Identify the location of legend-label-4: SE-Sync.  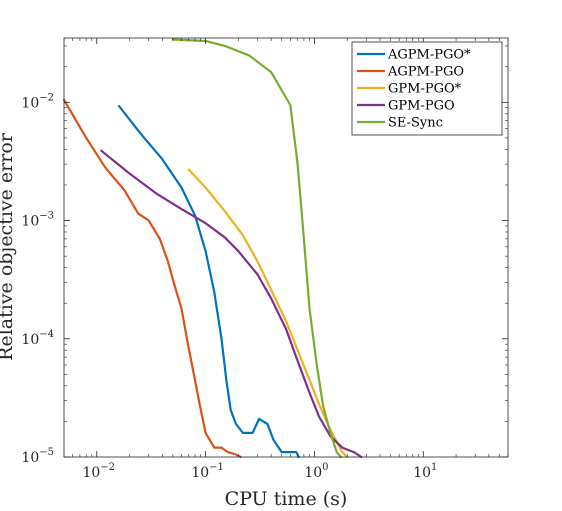
(415, 123).